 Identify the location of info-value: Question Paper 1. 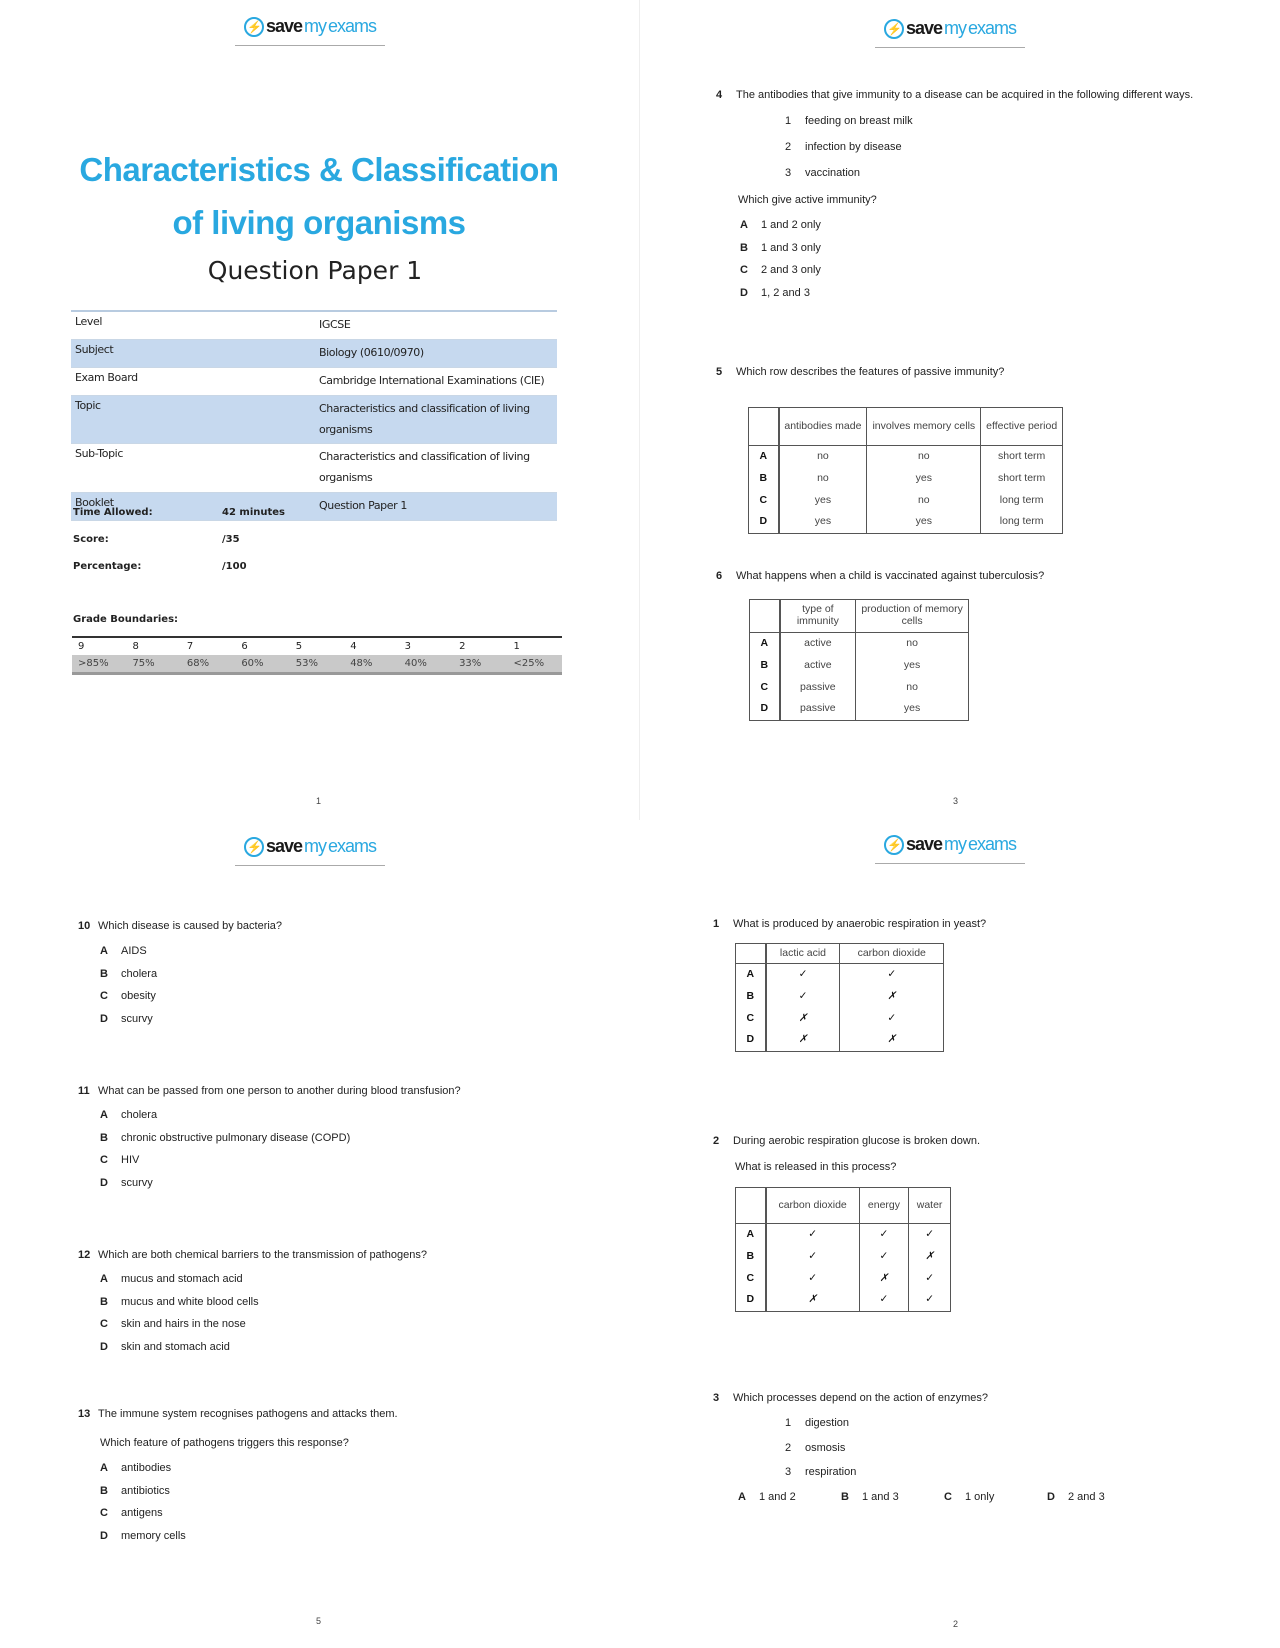
(363, 506).